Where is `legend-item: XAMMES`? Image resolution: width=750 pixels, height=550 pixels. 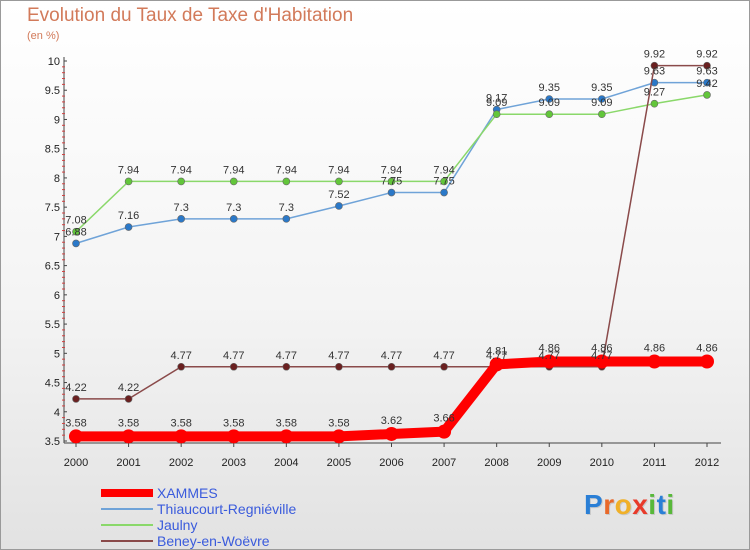 legend-item: XAMMES is located at coordinates (261, 493).